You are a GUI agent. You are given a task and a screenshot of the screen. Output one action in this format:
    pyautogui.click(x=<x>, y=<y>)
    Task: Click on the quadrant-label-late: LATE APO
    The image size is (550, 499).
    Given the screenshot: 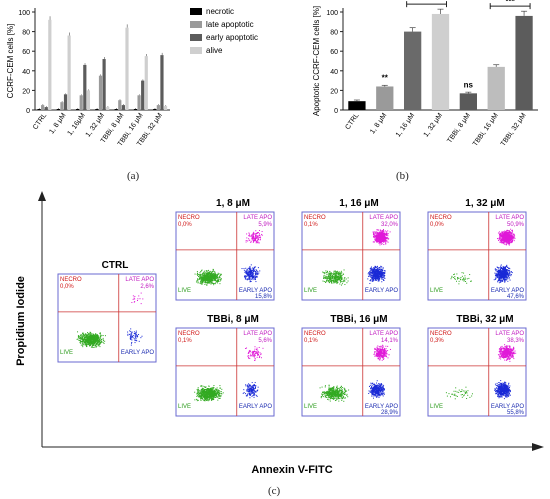 What is the action you would take?
    pyautogui.click(x=383, y=218)
    